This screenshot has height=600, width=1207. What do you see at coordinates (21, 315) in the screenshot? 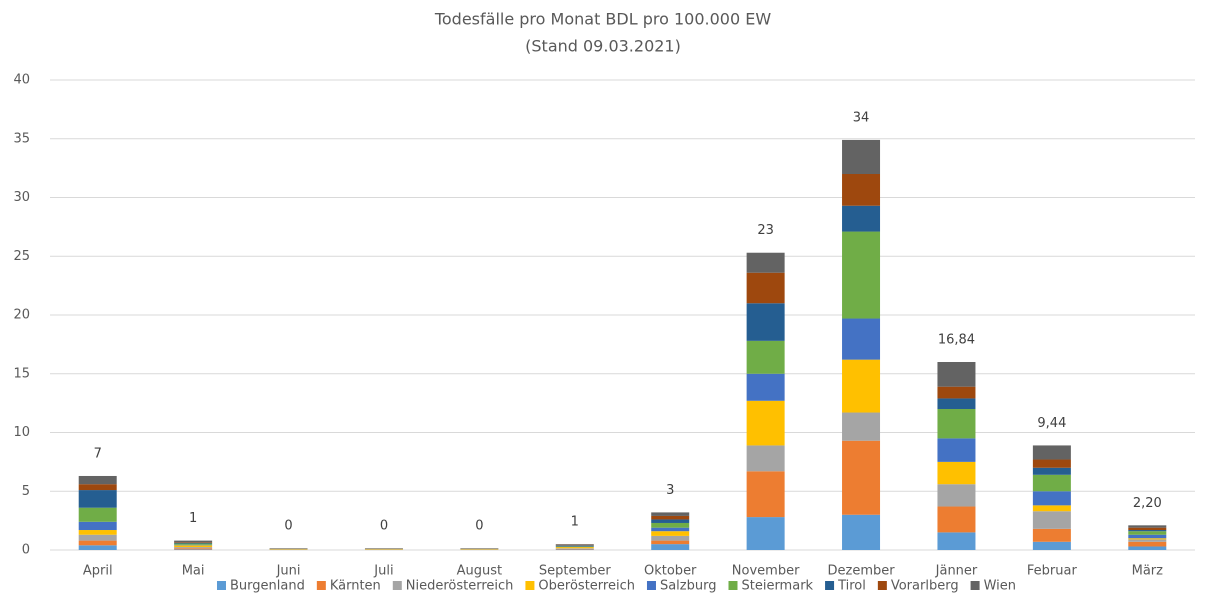
I see `y-tick-label: 20` at bounding box center [21, 315].